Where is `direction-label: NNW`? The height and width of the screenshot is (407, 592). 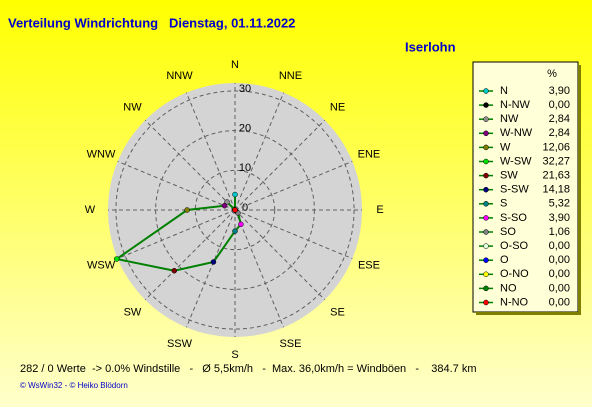
direction-label: NNW is located at coordinates (179, 76).